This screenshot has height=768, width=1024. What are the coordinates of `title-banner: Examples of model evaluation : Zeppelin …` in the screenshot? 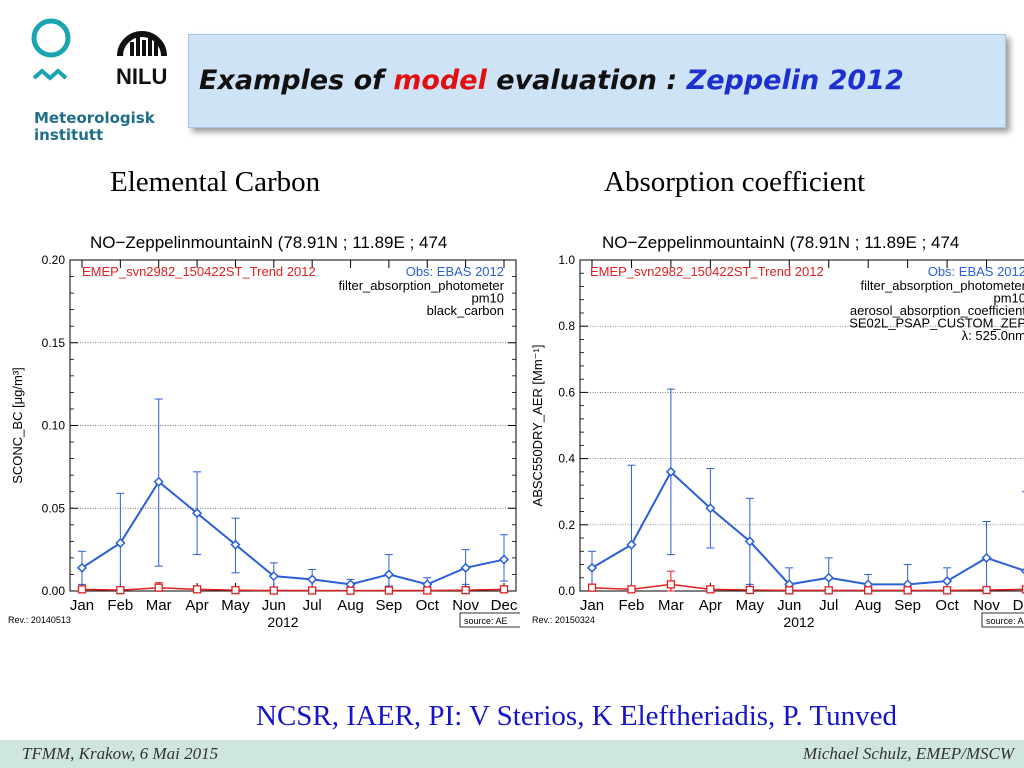 It's located at (597, 81).